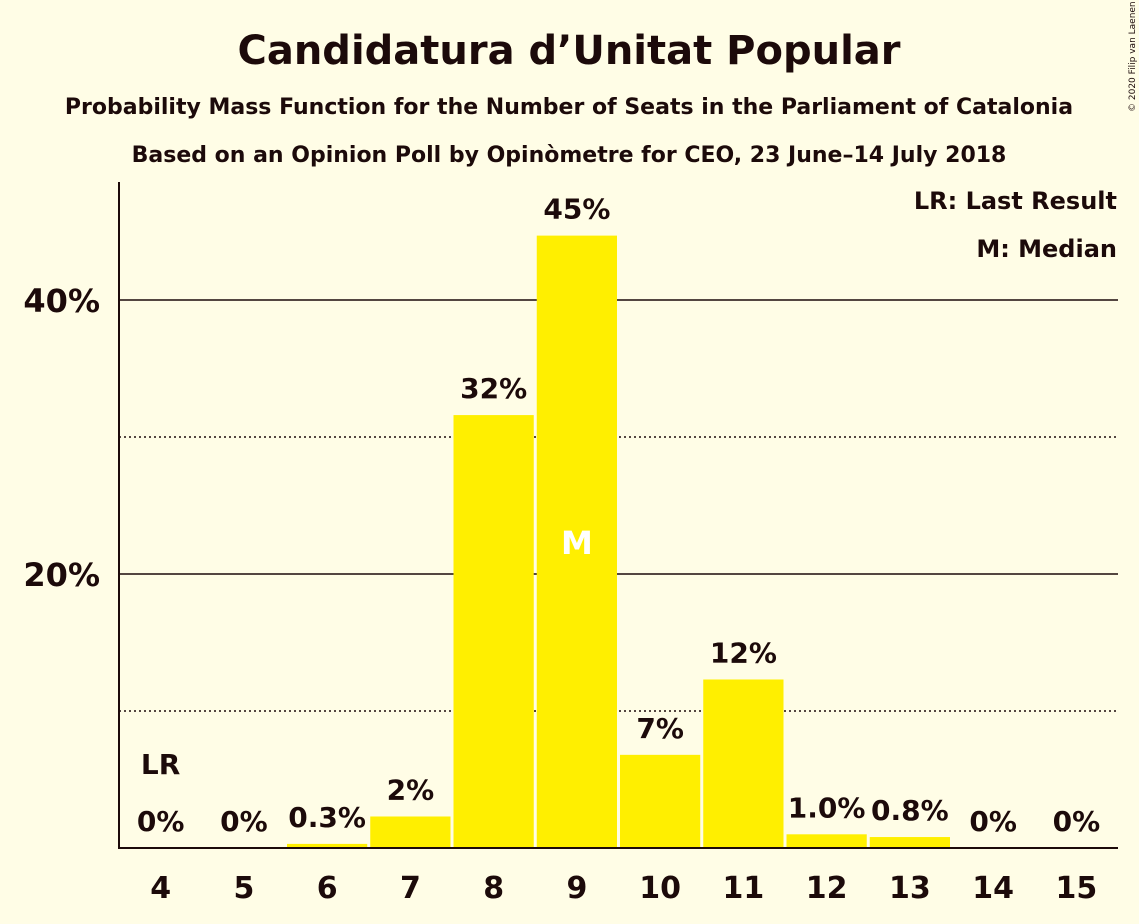 This screenshot has width=1139, height=924. Describe the element at coordinates (660, 888) in the screenshot. I see `x-tick-label: 10` at that location.